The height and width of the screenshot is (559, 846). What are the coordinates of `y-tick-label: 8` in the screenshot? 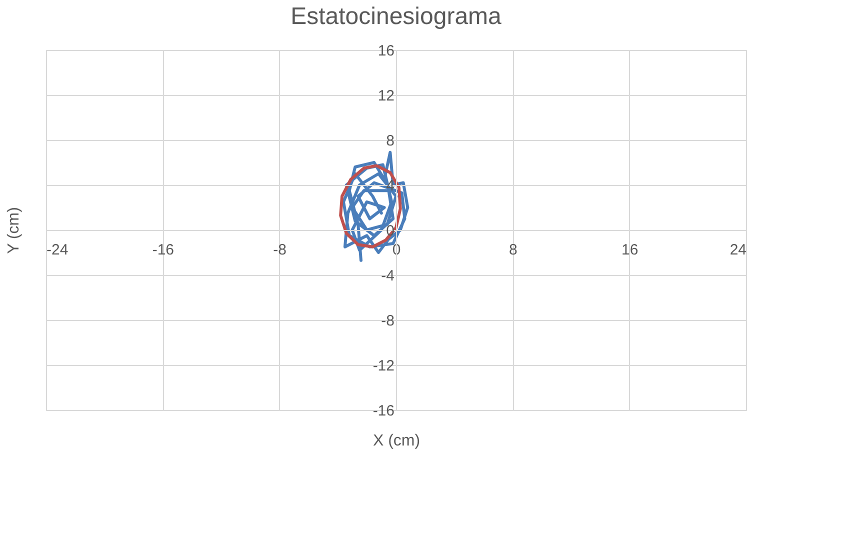 It's located at (390, 141).